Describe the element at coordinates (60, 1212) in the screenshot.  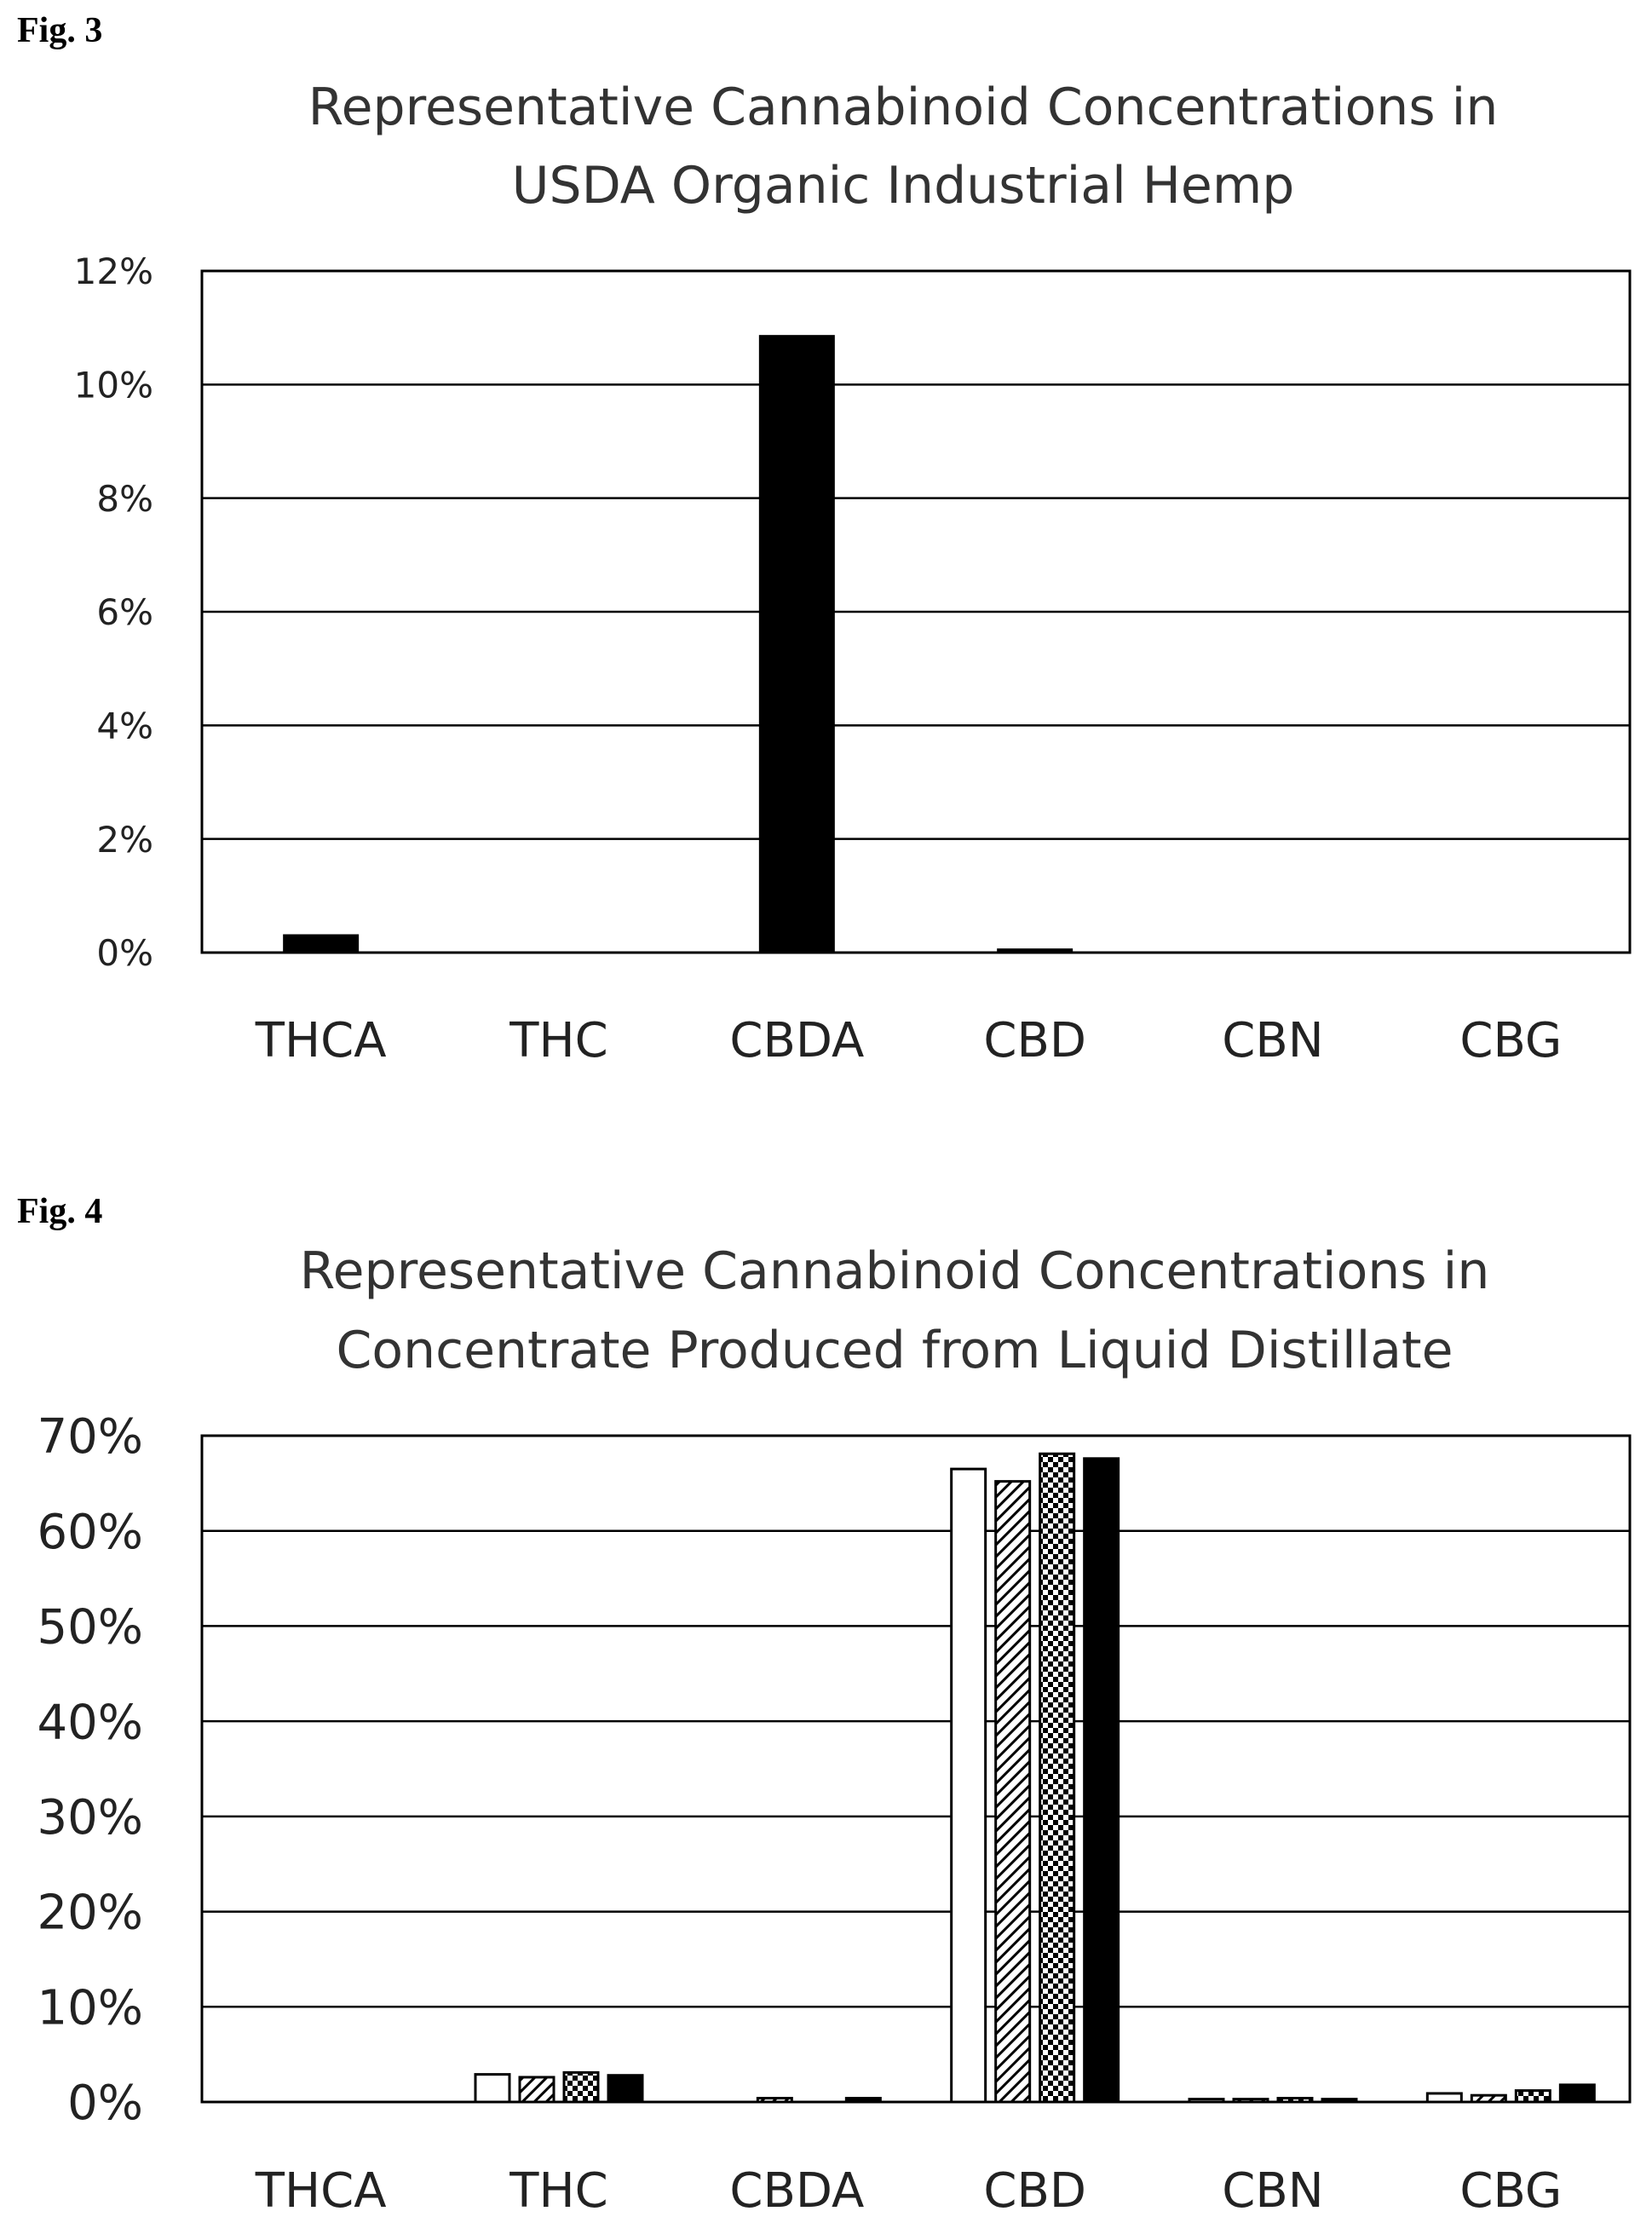
I see `fig-4-label: Fig. 4` at that location.